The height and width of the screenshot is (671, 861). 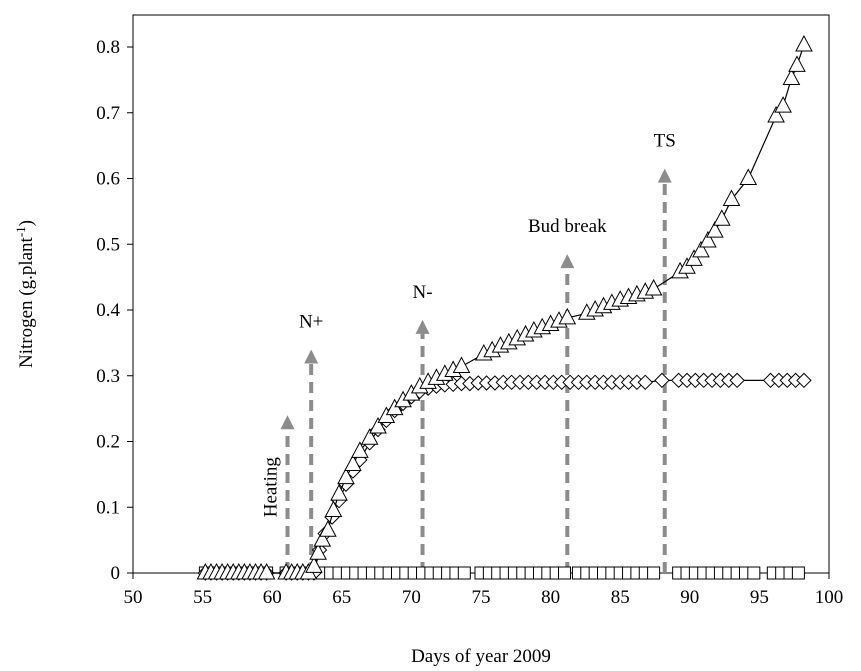 What do you see at coordinates (311, 321) in the screenshot?
I see `annotation-label: N+` at bounding box center [311, 321].